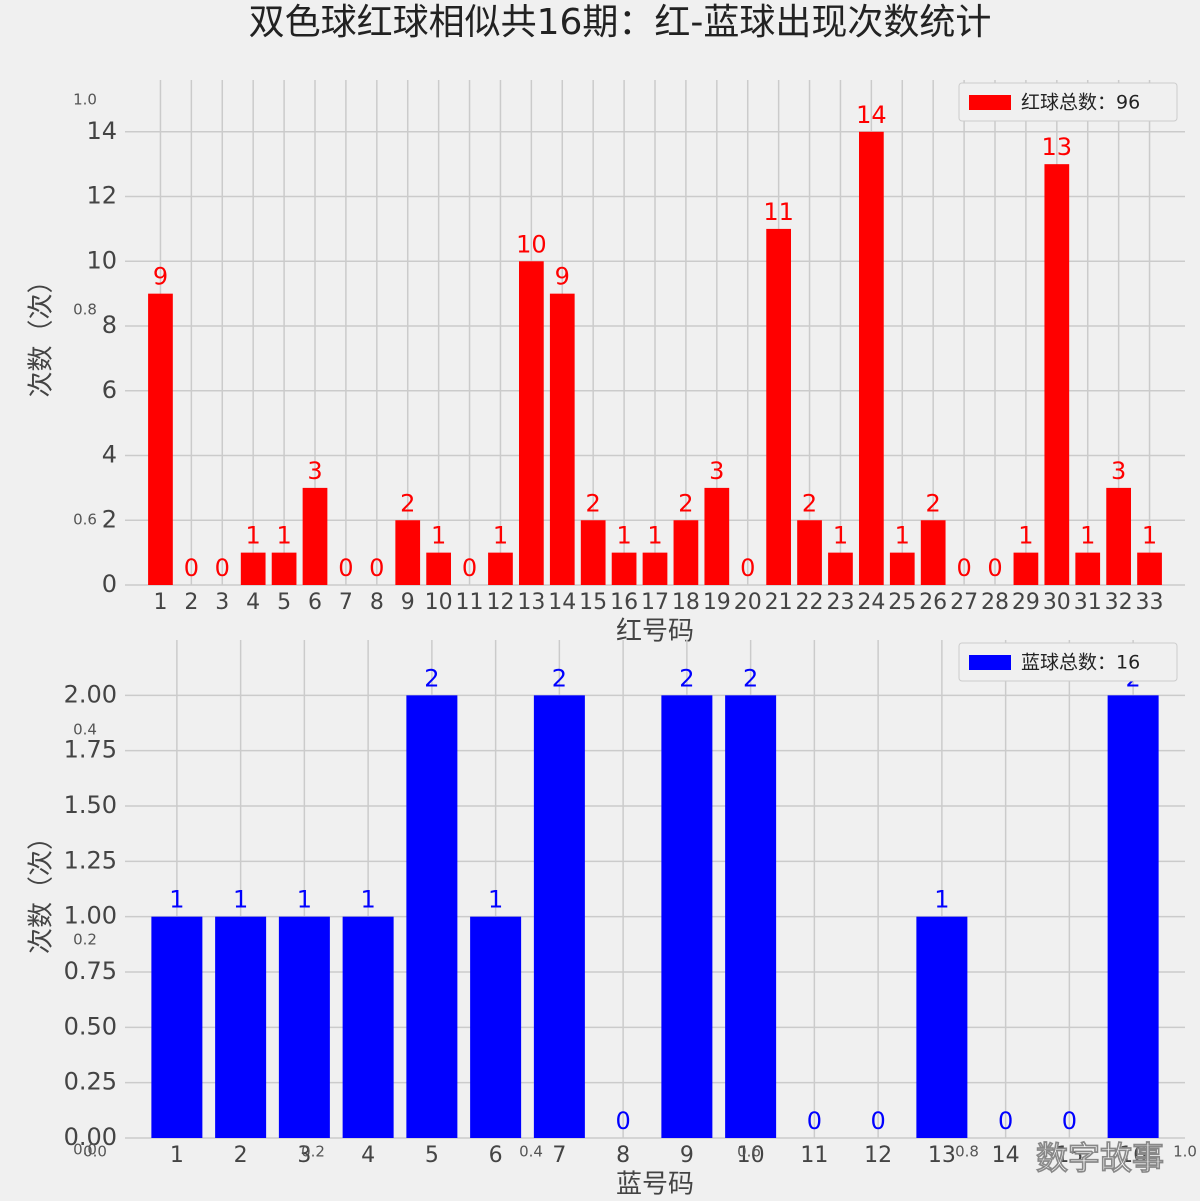  What do you see at coordinates (810, 602) in the screenshot?
I see `x-tick-label: 22` at bounding box center [810, 602].